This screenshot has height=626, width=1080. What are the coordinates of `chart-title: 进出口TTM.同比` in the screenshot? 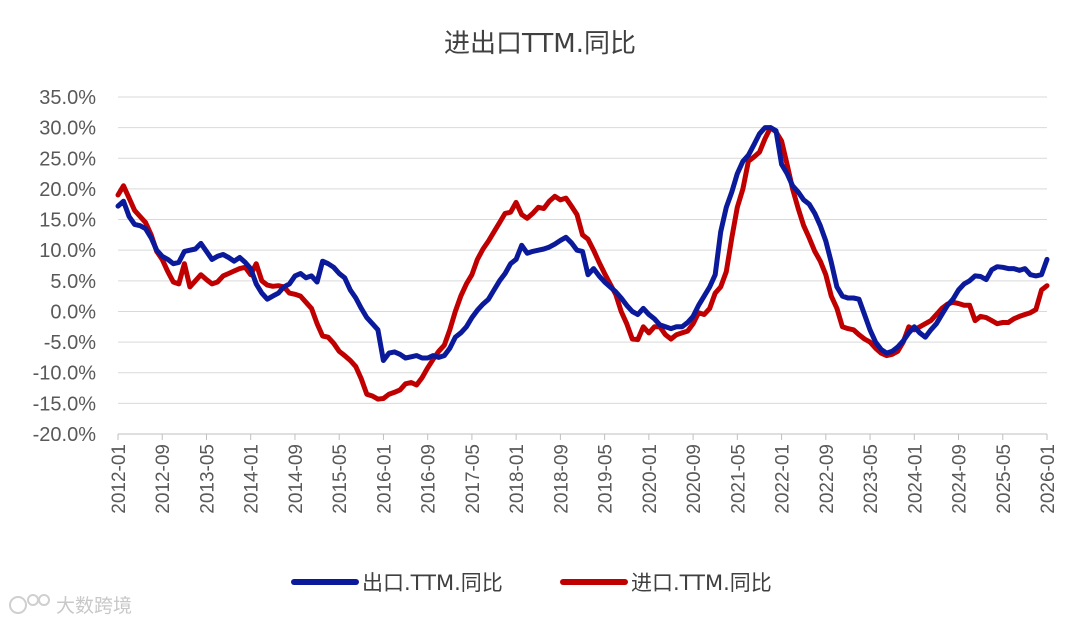 It's located at (540, 44).